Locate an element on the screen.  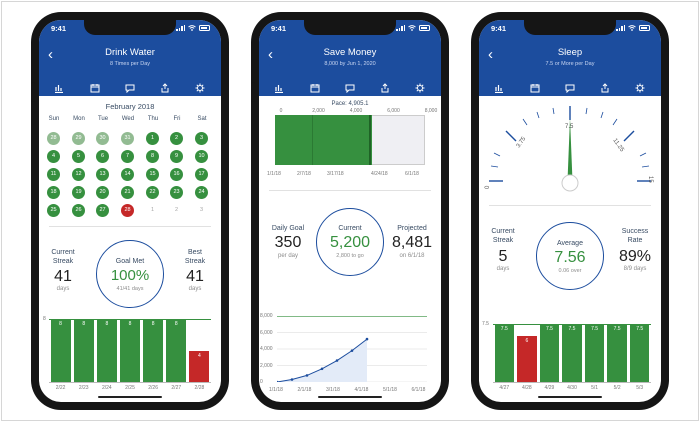
bar: 6 is located at coordinates (527, 358).